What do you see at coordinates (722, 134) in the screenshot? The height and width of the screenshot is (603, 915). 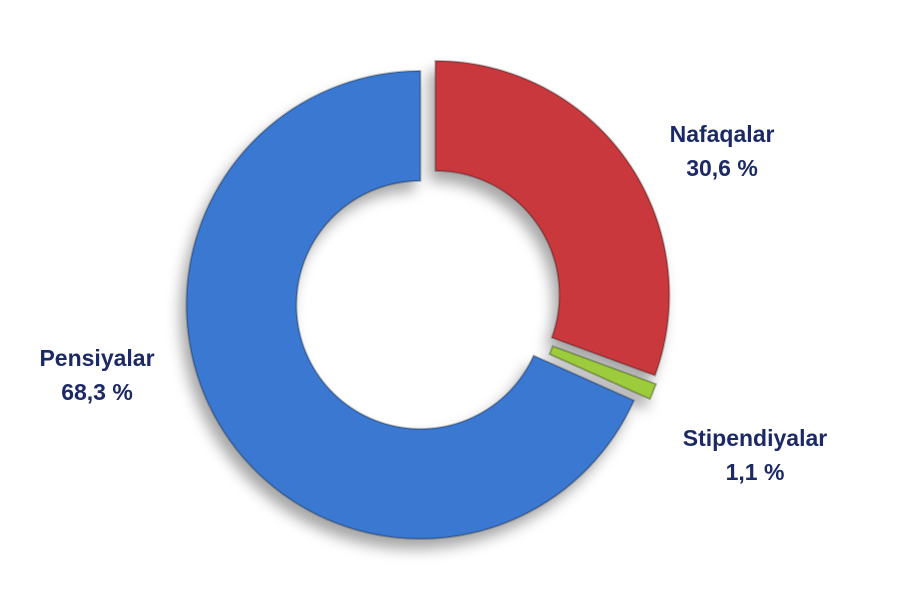 I see `slice-label: Nafaqalar` at bounding box center [722, 134].